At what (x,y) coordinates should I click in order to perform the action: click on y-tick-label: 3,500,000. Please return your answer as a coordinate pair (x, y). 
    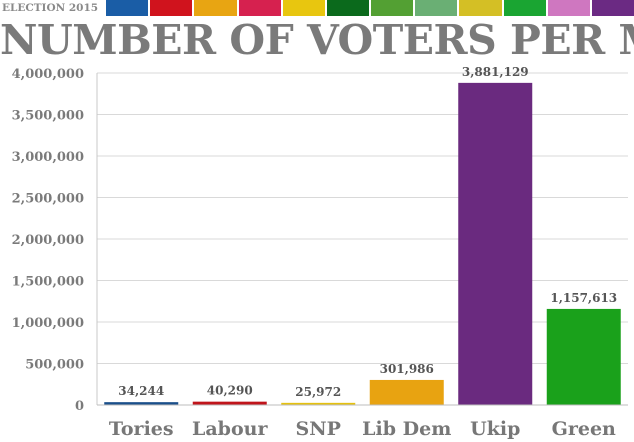
    Looking at the image, I should click on (48, 116).